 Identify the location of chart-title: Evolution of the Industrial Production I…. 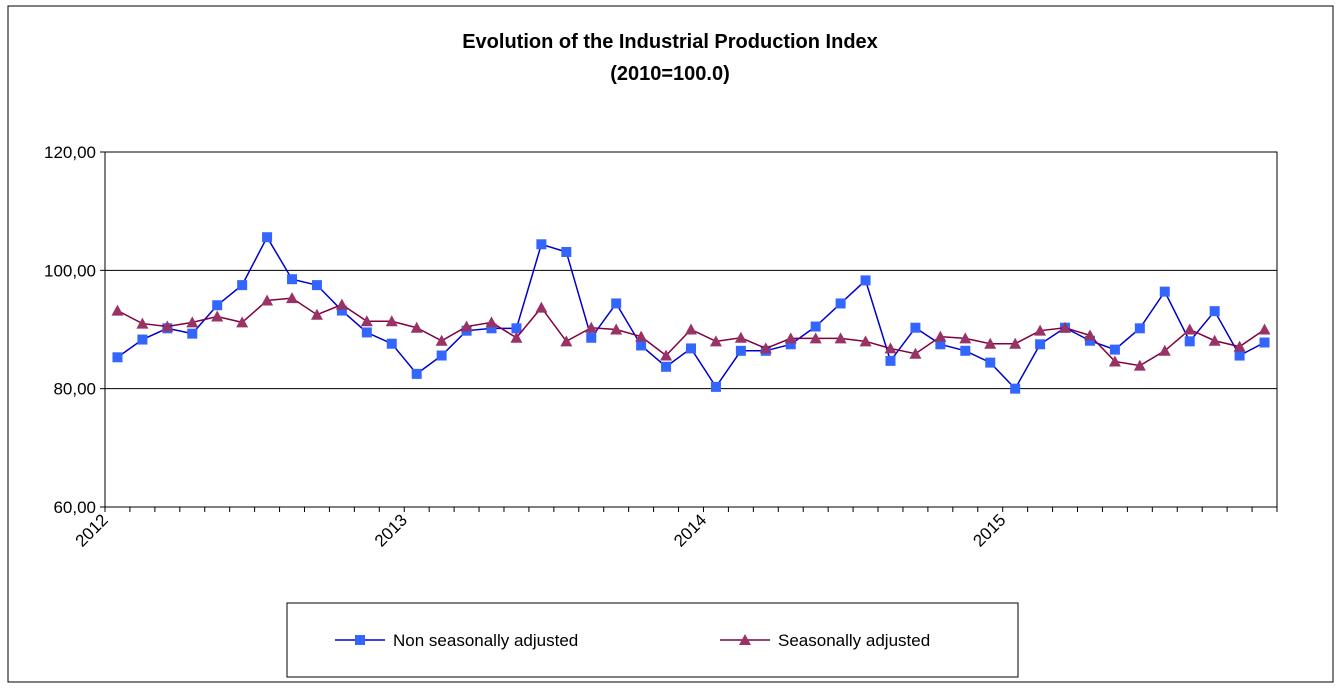
(670, 42).